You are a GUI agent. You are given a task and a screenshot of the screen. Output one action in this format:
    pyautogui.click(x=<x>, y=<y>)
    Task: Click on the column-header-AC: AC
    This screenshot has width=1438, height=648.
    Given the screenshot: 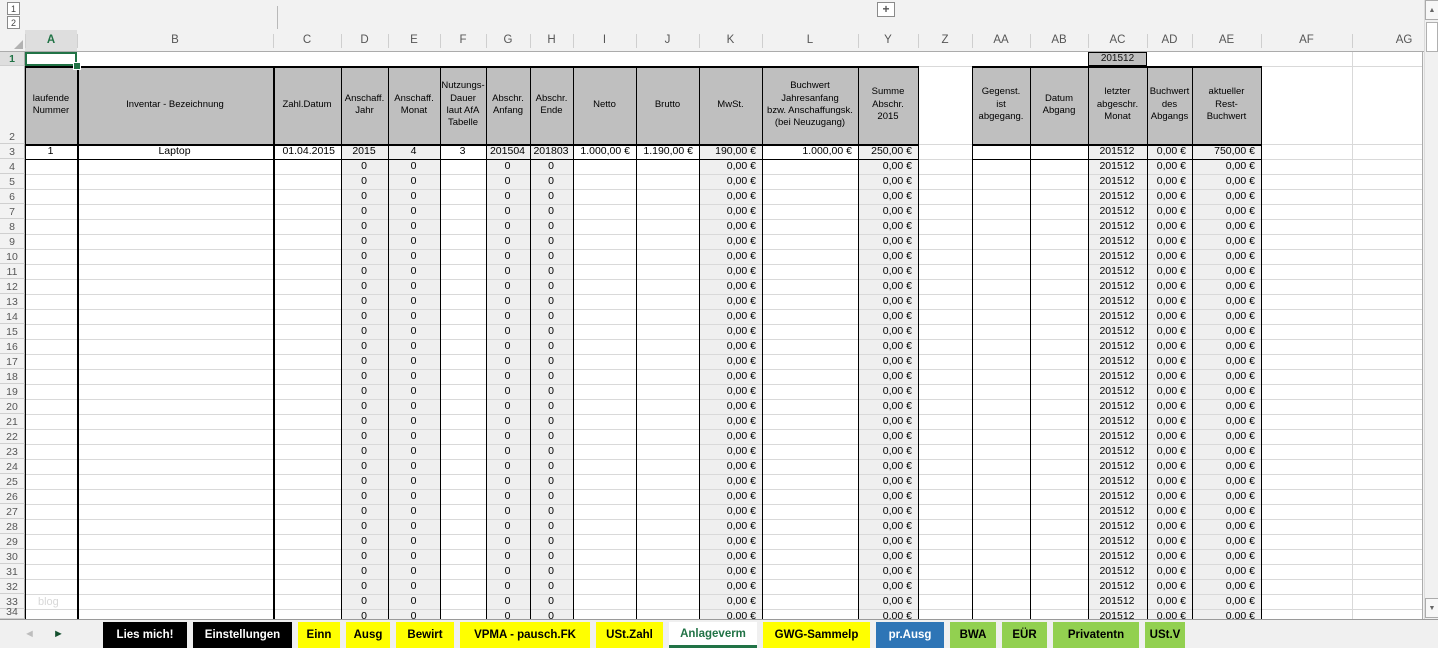 What is the action you would take?
    pyautogui.click(x=1117, y=40)
    